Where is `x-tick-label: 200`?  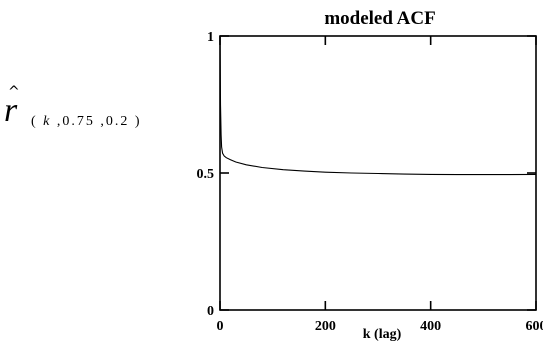
x-tick-label: 200 is located at coordinates (325, 326).